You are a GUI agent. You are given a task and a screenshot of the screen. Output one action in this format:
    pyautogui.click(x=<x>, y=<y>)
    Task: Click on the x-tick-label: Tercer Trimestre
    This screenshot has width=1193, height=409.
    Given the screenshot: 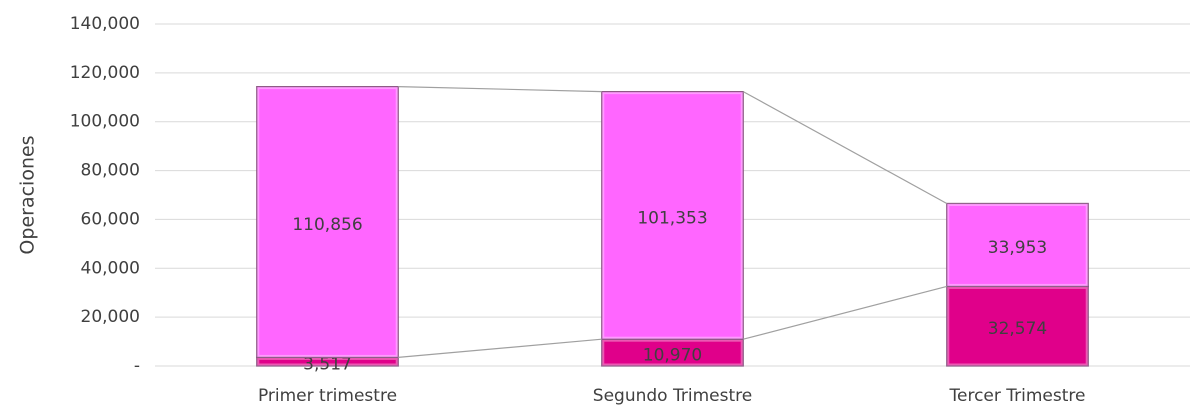 What is the action you would take?
    pyautogui.click(x=1017, y=396)
    